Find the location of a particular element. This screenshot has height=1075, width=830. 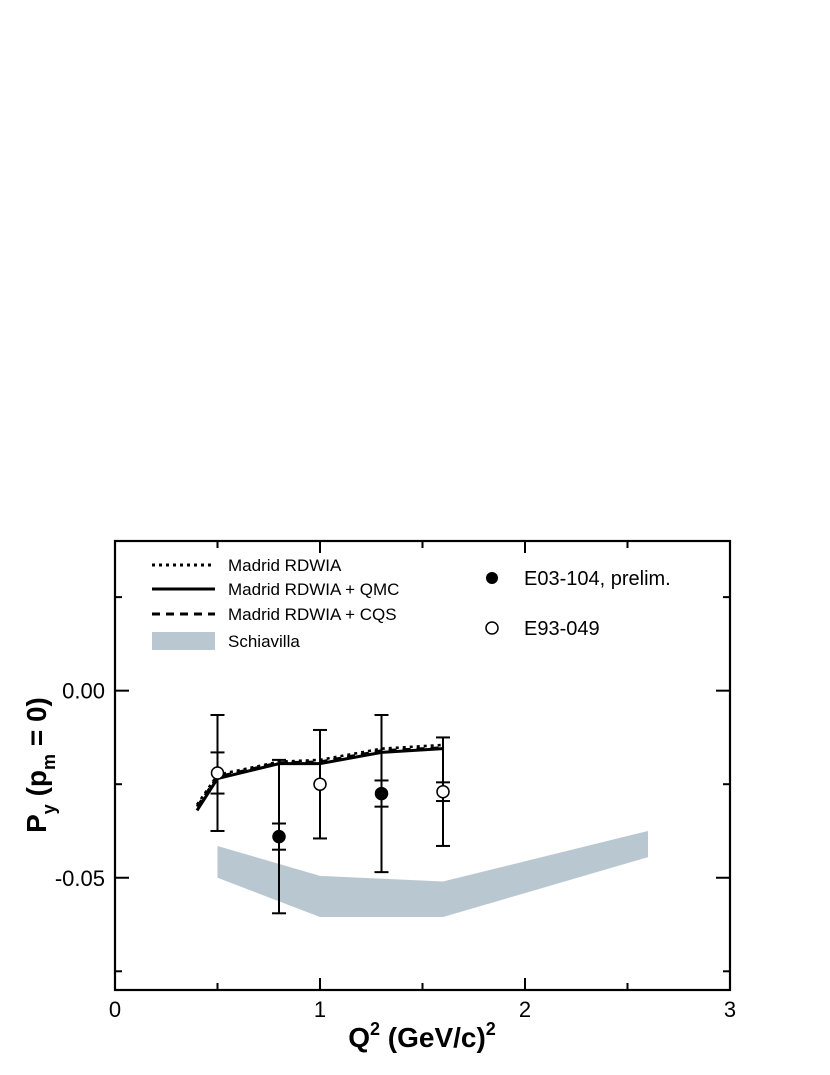

schiavilla-band is located at coordinates (432, 874).